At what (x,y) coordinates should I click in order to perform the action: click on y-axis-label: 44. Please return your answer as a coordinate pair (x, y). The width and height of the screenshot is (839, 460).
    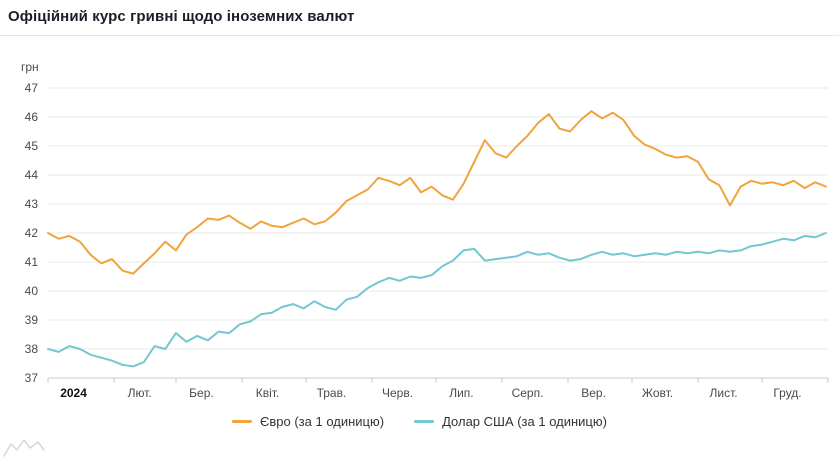
    Looking at the image, I should click on (31, 175).